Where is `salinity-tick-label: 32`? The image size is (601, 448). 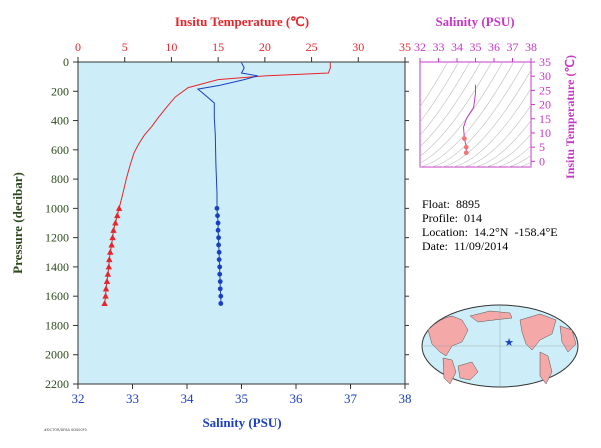 salinity-tick-label: 32 is located at coordinates (78, 398).